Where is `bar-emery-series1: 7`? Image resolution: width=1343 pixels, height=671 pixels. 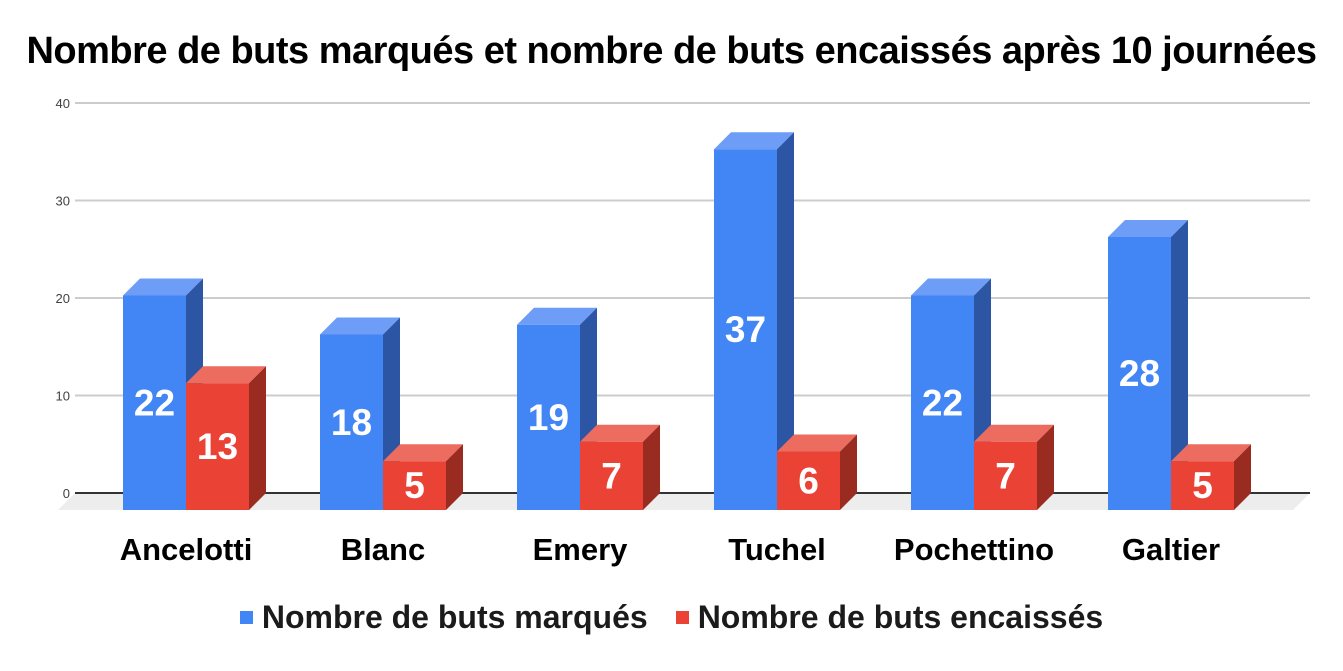
bar-emery-series1: 7 is located at coordinates (620, 467).